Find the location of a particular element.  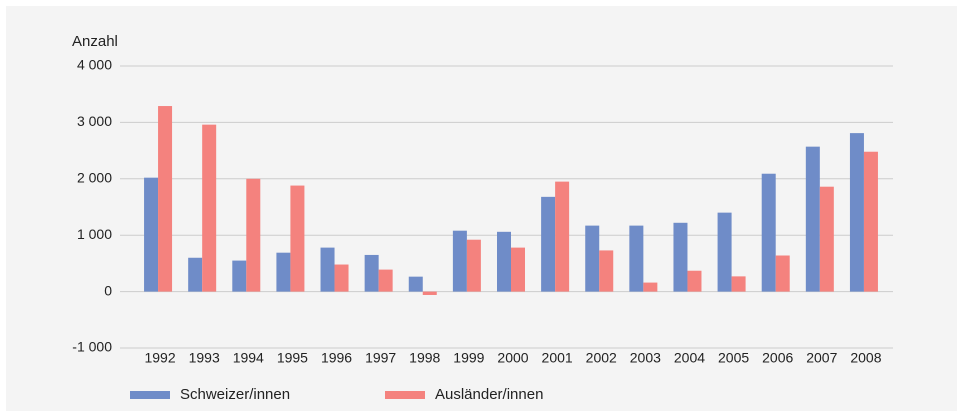

x-tick-label: 2006 is located at coordinates (777, 358).